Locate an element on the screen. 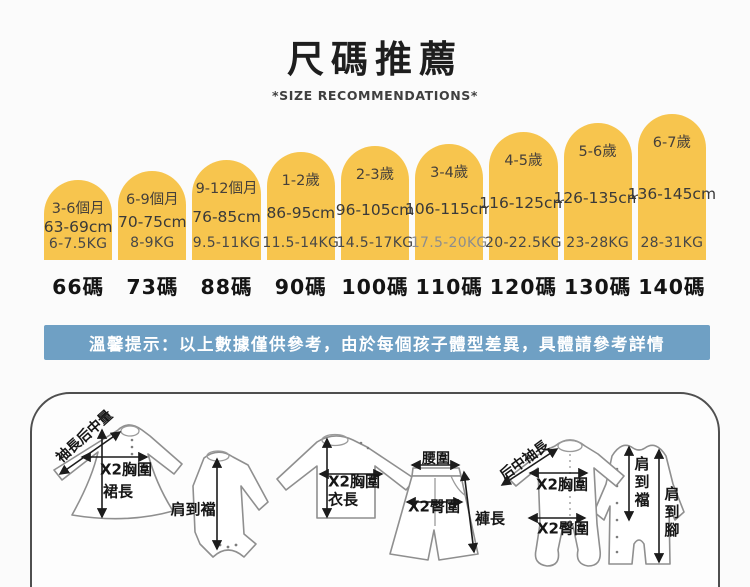 The image size is (750, 587). age-range: 4-5歲 is located at coordinates (523, 161).